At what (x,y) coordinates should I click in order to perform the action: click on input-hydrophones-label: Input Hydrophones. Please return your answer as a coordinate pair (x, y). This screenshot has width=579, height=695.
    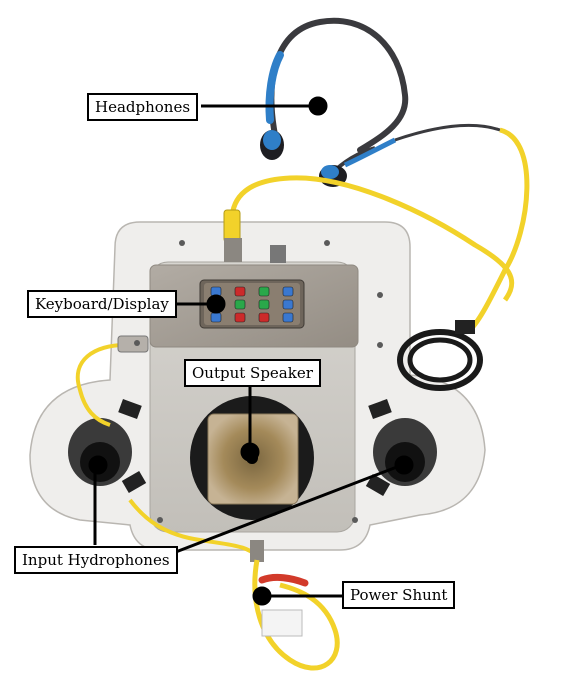
    Looking at the image, I should click on (96, 560).